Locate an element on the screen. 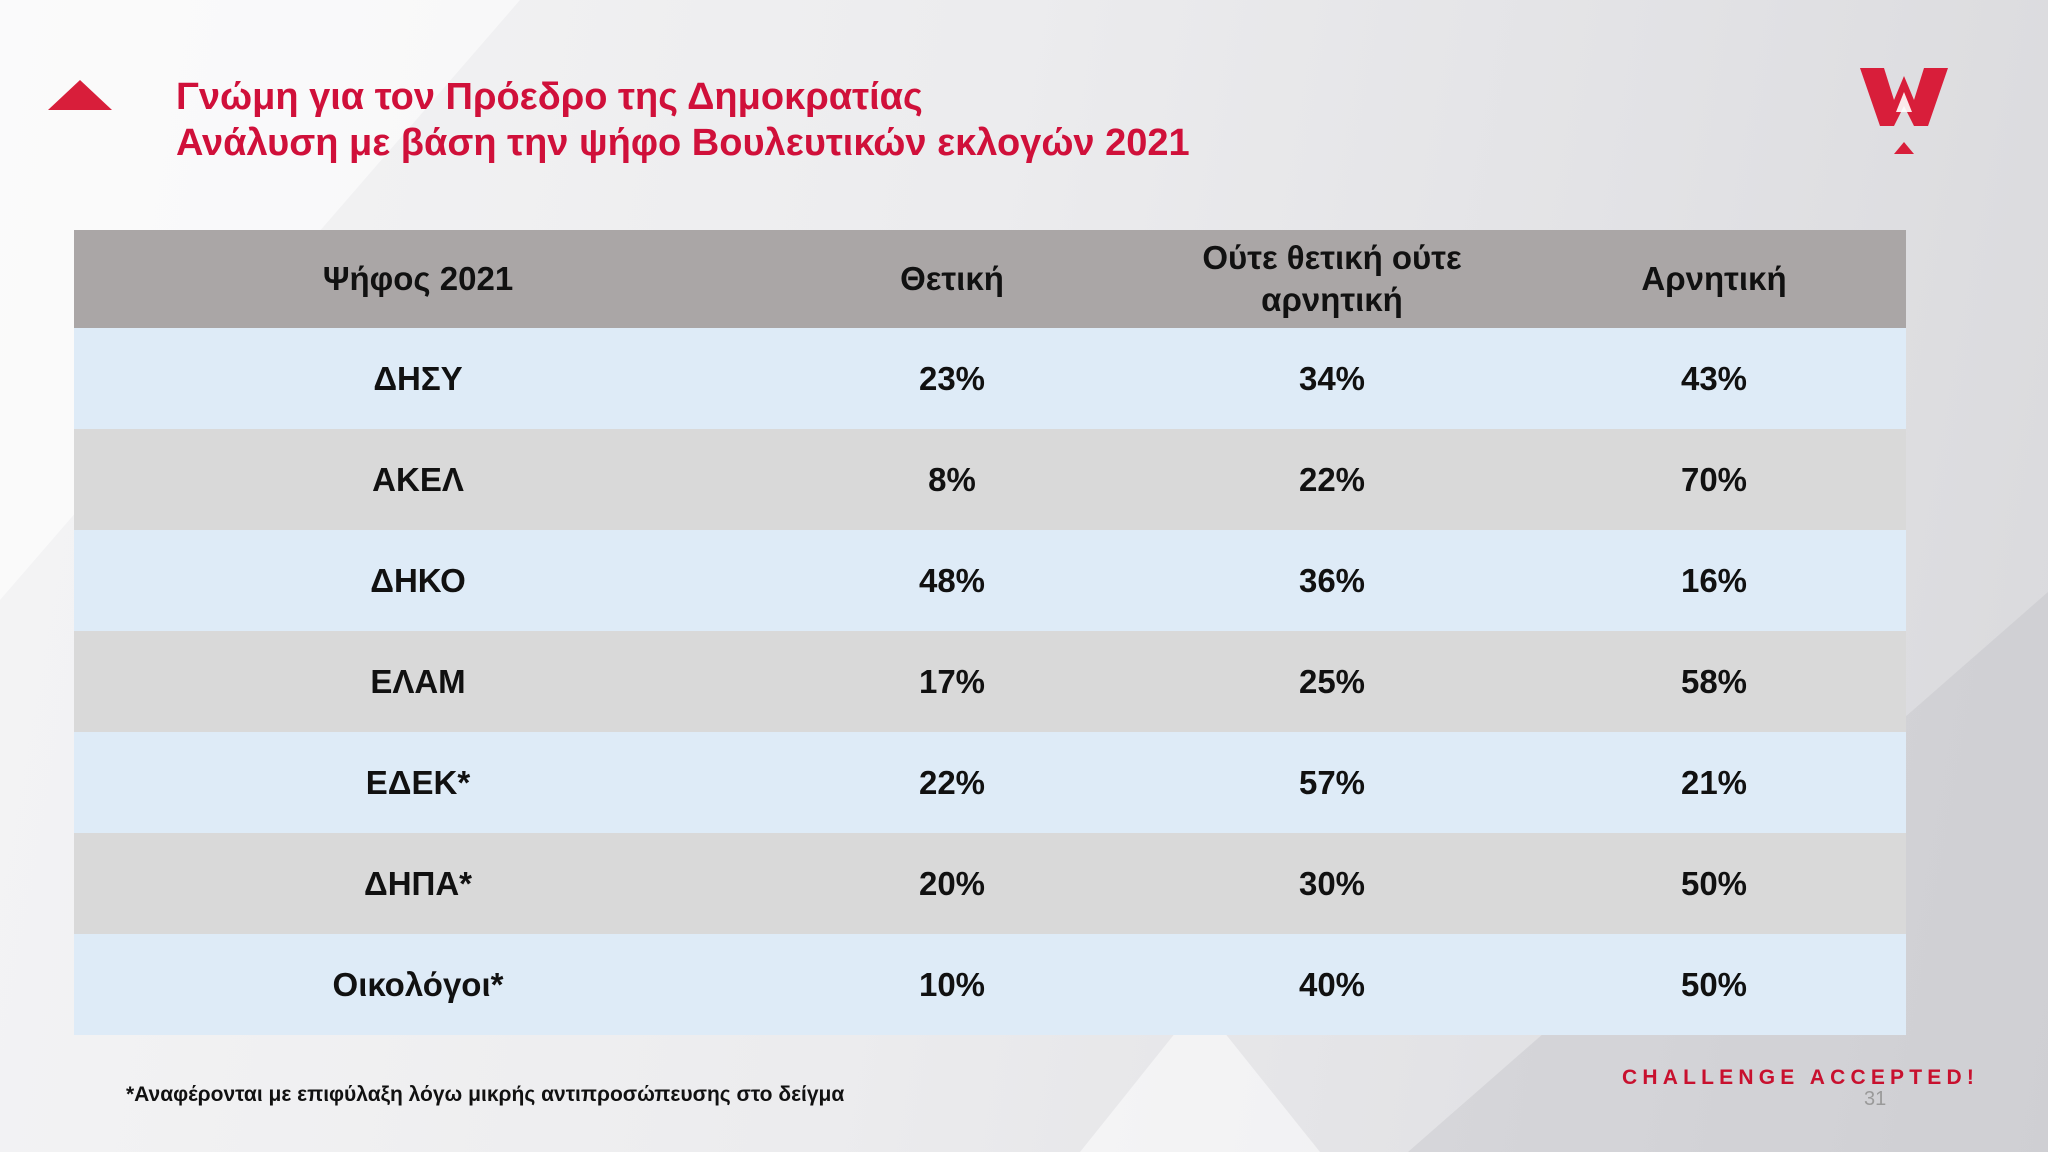 This screenshot has height=1152, width=2048. party-cell: ΕΔΕΚ* is located at coordinates (418, 782).